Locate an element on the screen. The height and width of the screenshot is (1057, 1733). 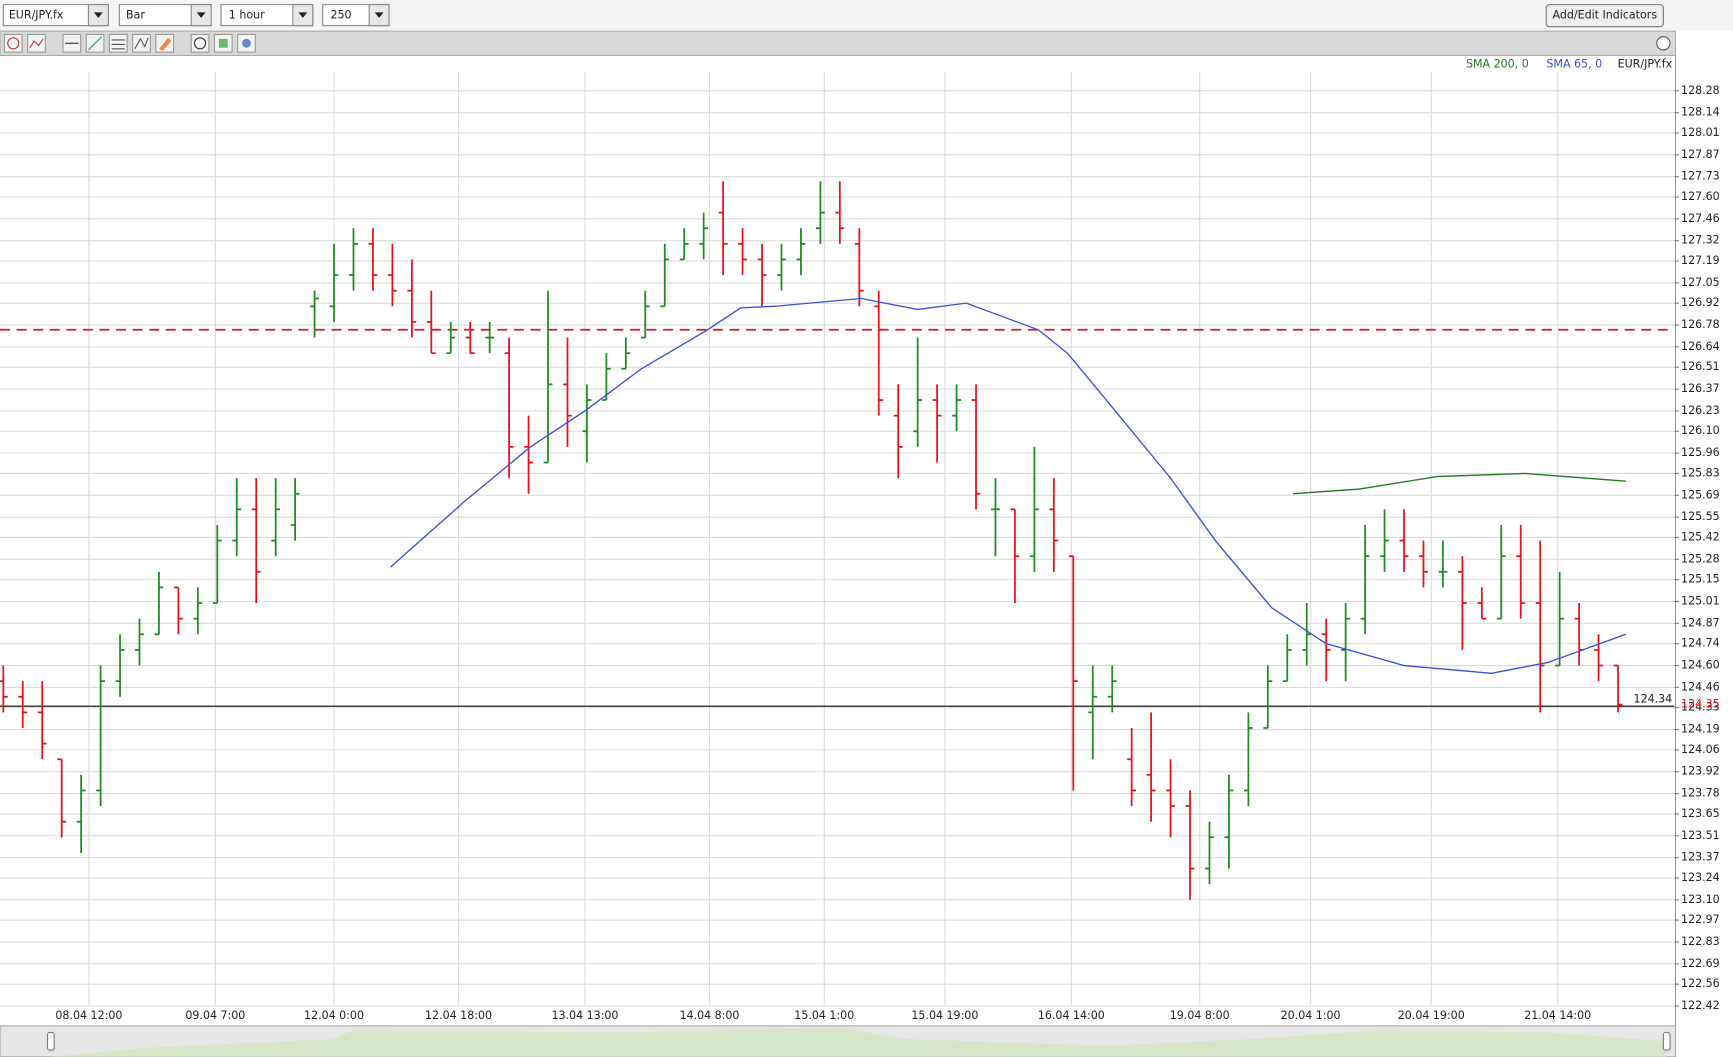
tool-strip is located at coordinates (838, 43).